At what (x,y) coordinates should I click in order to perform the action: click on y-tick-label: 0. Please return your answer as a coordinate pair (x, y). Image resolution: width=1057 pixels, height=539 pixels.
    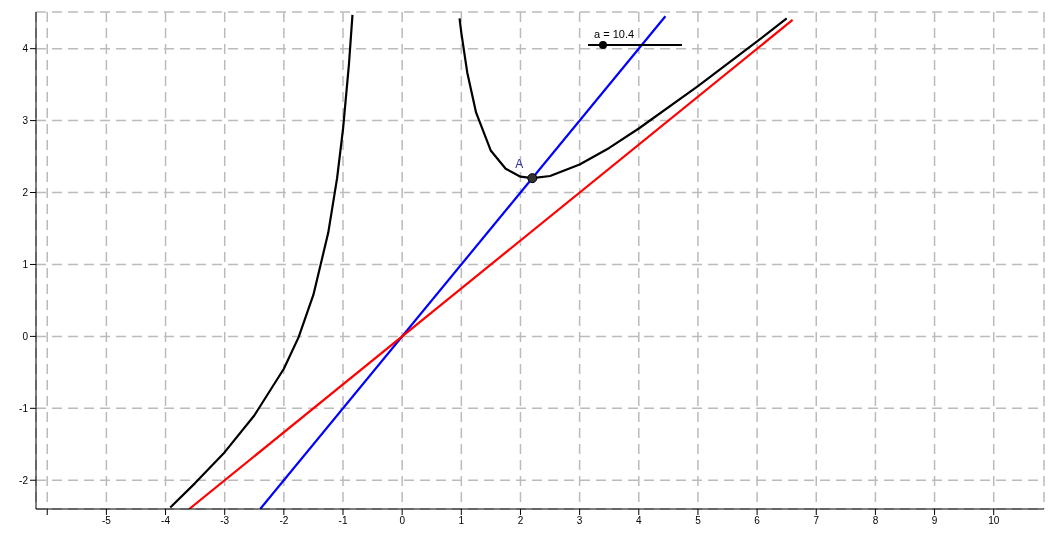
    Looking at the image, I should click on (25, 336).